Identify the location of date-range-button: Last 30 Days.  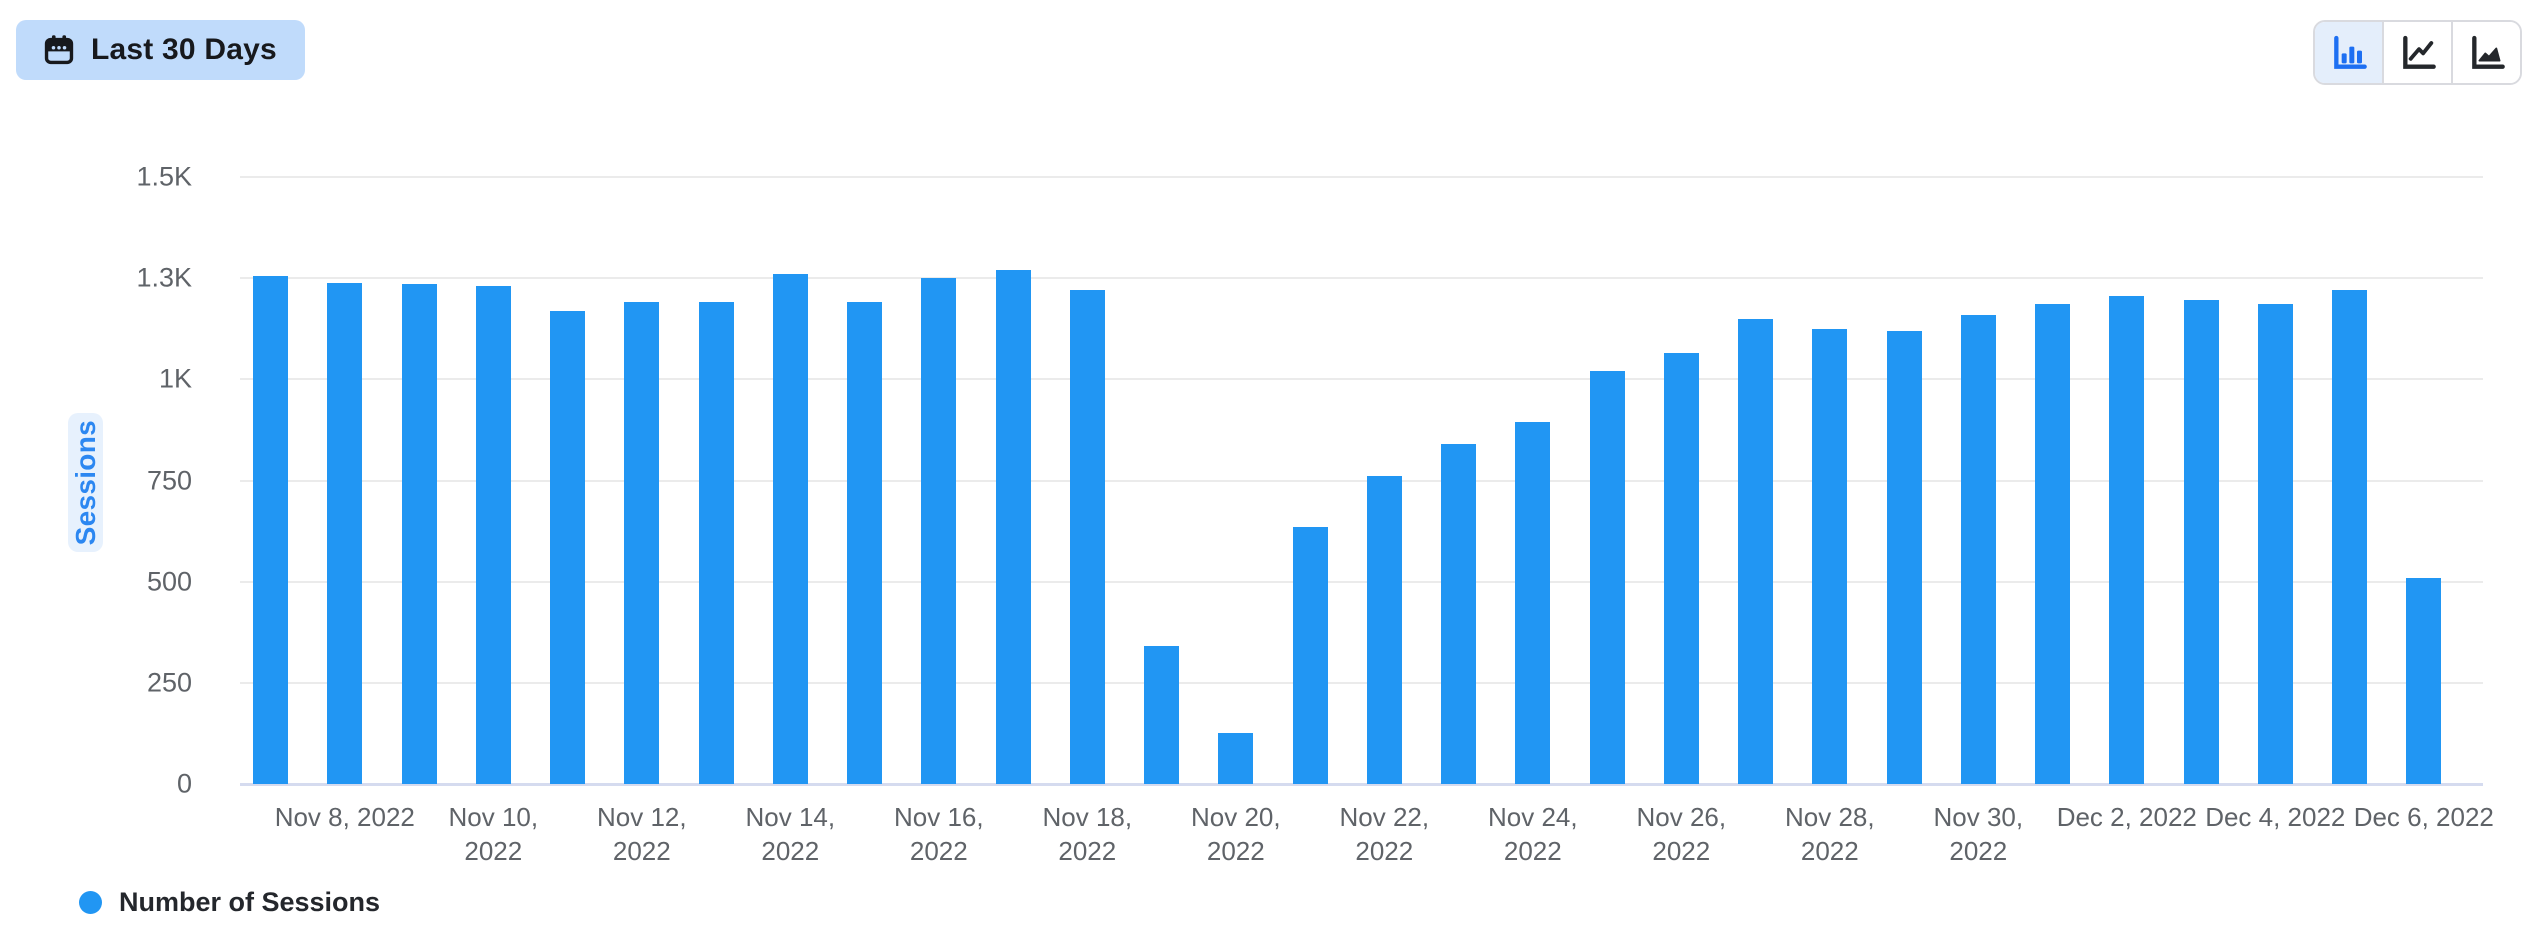
(160, 50).